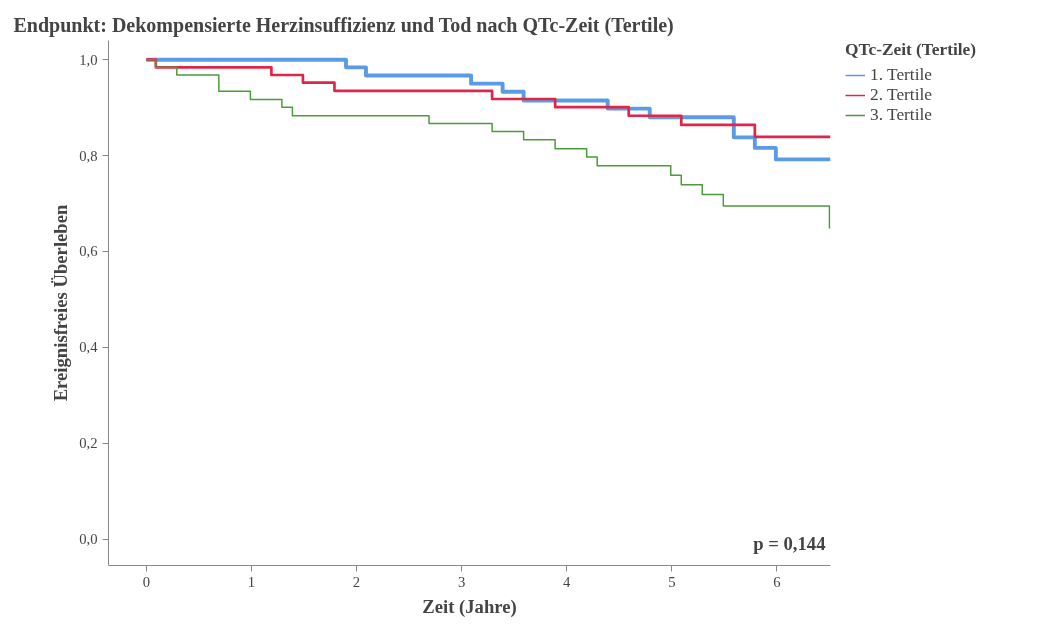  Describe the element at coordinates (88, 155) in the screenshot. I see `y-tick-label: 0,8` at that location.